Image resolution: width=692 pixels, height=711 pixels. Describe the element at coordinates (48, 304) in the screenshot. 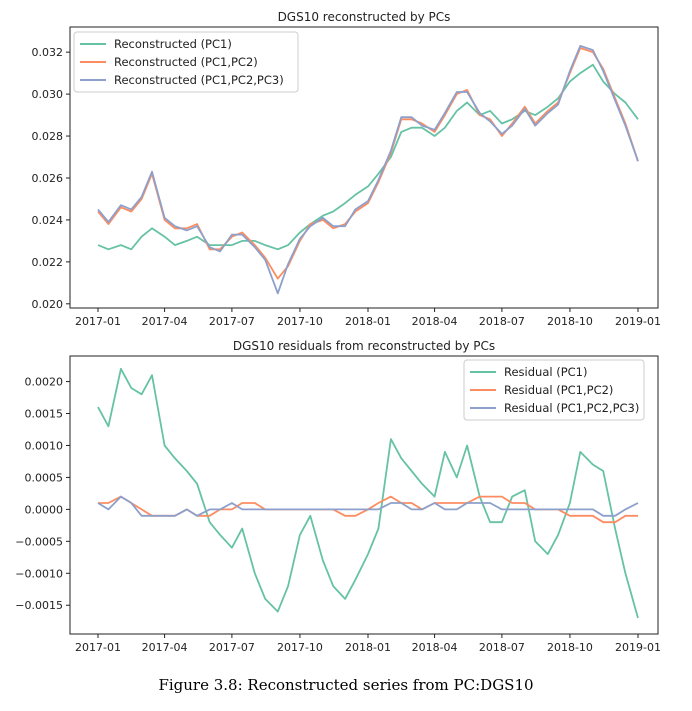

I see `y-tick-label: 0.020` at that location.